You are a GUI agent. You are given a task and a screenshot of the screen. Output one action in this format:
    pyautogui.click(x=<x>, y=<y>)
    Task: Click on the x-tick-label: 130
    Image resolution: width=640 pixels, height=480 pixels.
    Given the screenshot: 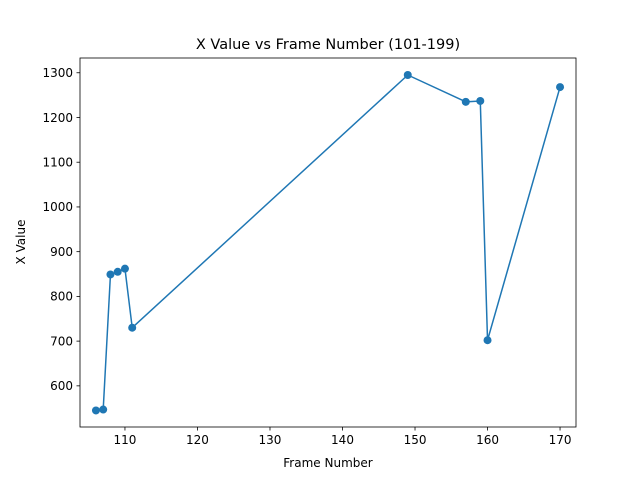 What is the action you would take?
    pyautogui.click(x=270, y=440)
    